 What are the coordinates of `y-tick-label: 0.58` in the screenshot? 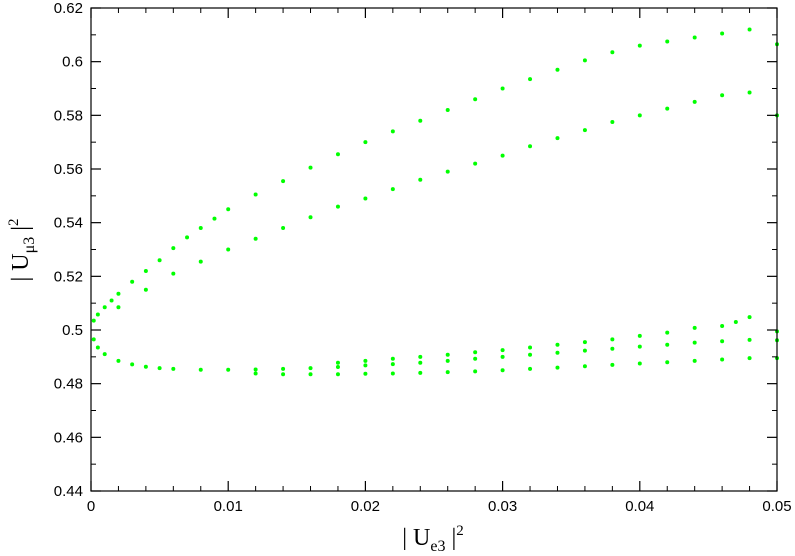 It's located at (68, 115).